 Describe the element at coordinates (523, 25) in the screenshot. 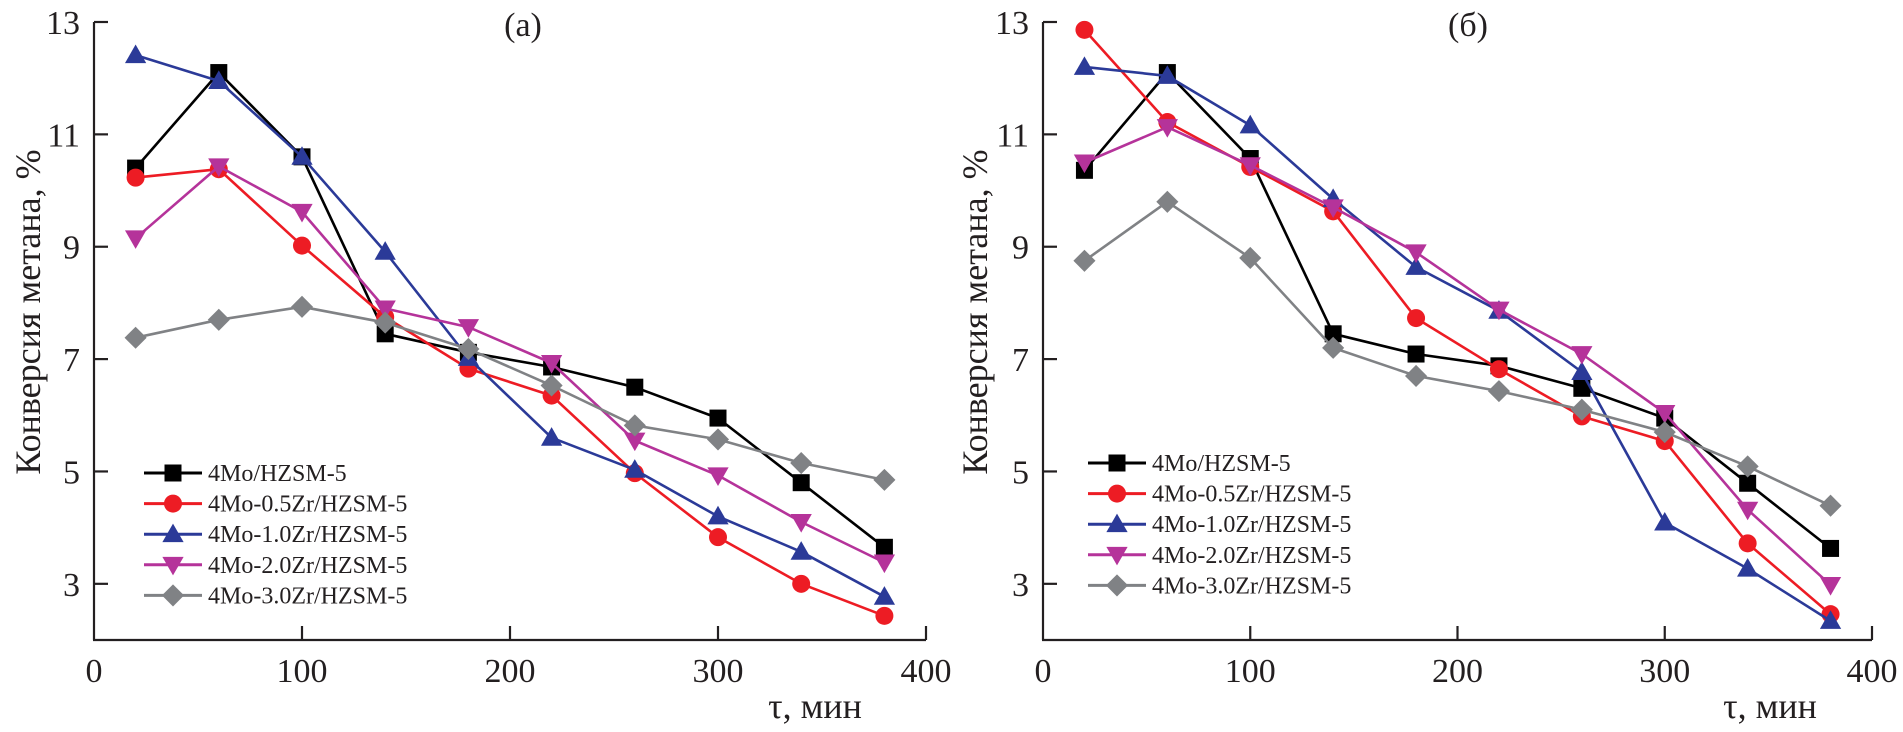

I see `panel-title: (a)` at that location.